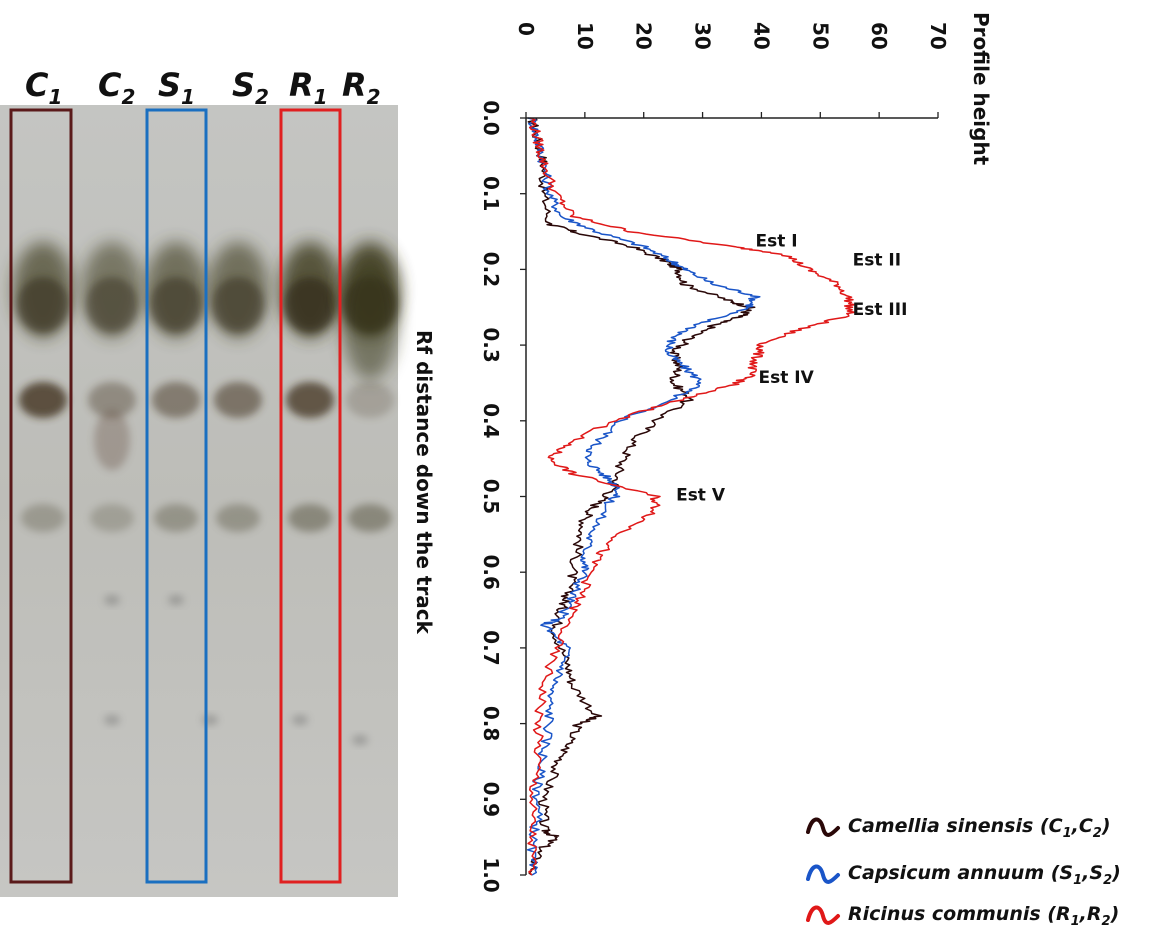  I want to click on legend-label: Capsicum annuum (S1,S2), so click(984, 875).